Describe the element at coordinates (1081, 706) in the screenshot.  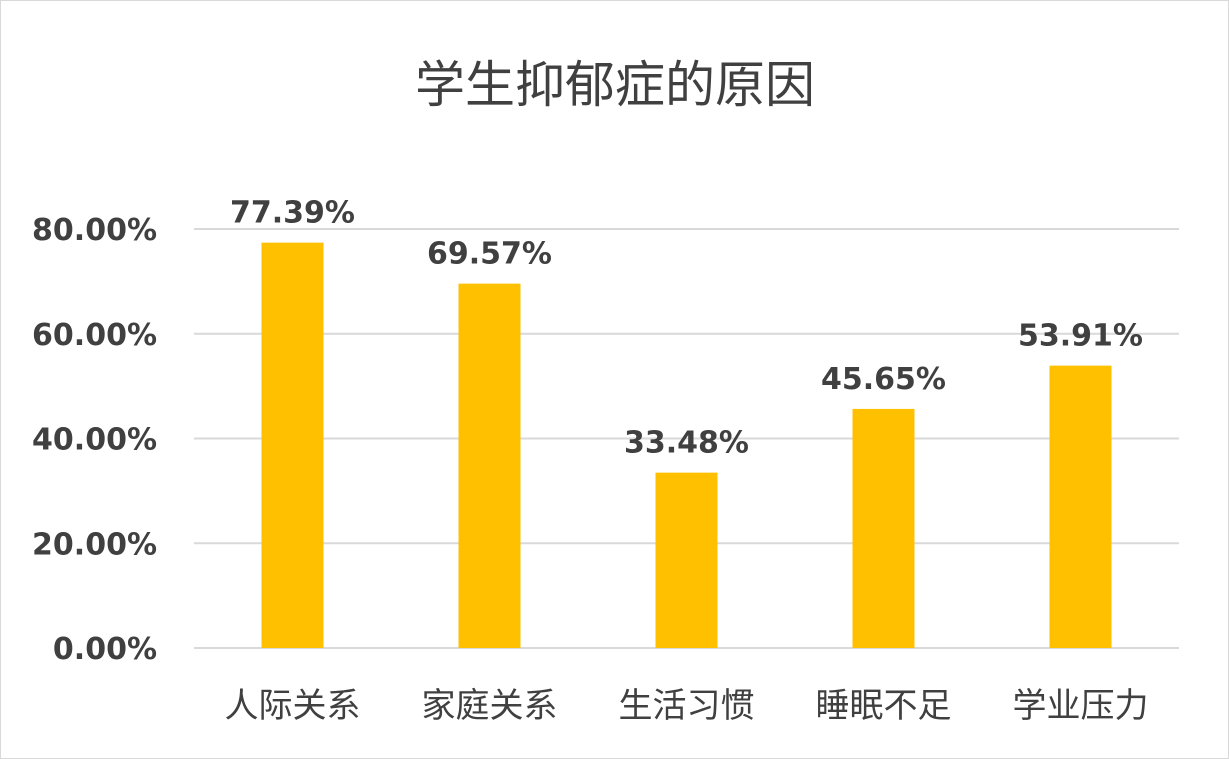
I see `x-tick-label: 学业压力` at that location.